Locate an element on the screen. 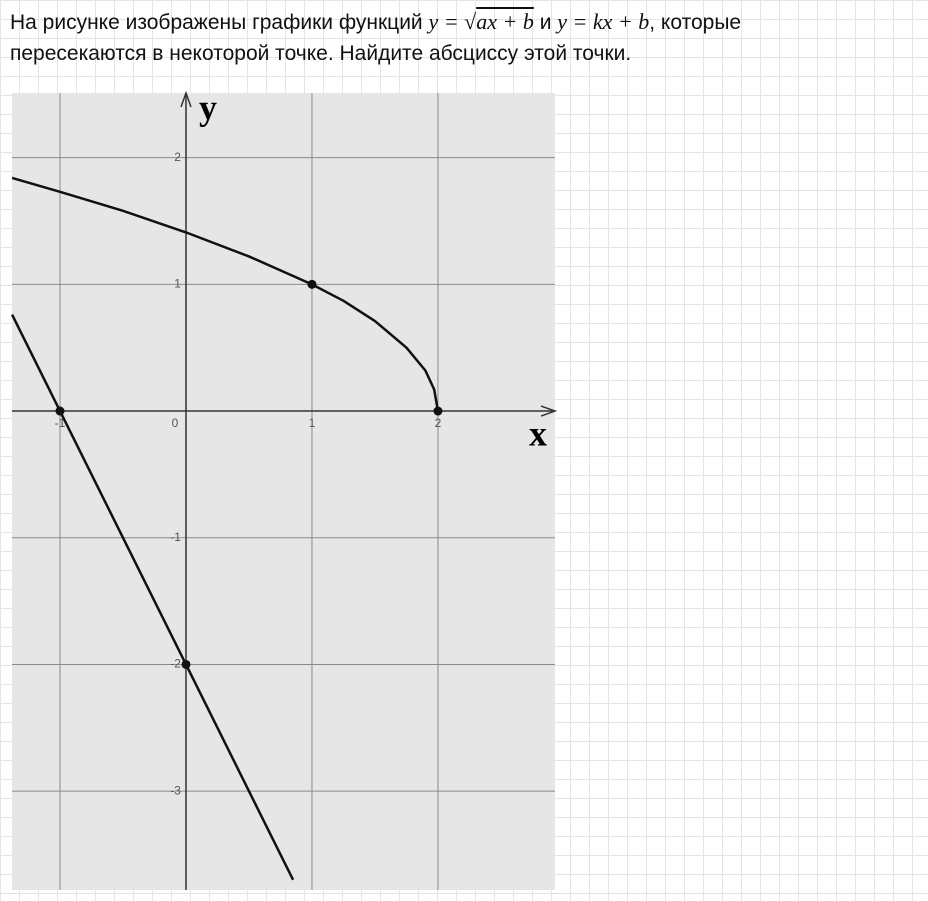 Image resolution: width=928 pixels, height=901 pixels. text: На рисунке изображены графики функций is located at coordinates (216, 22).